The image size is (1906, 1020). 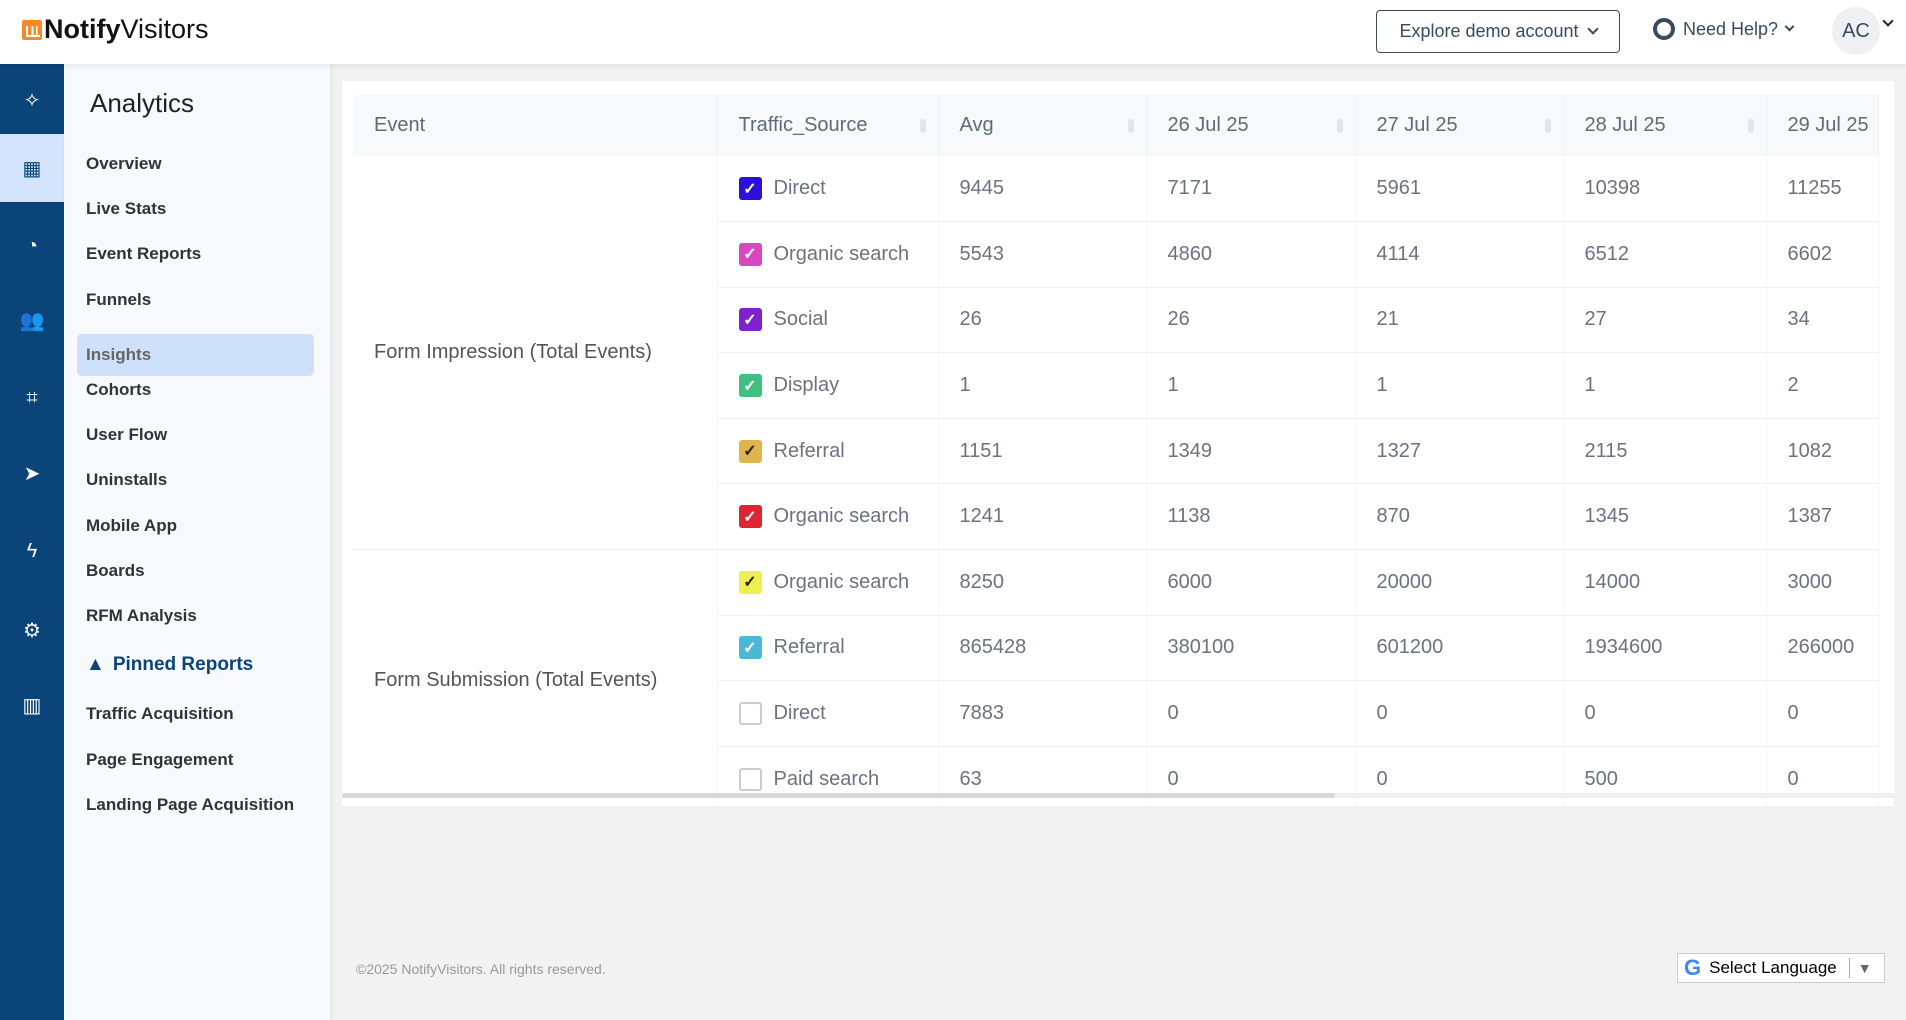 What do you see at coordinates (32, 246) in the screenshot?
I see `rail-dashboard-button: ◔` at bounding box center [32, 246].